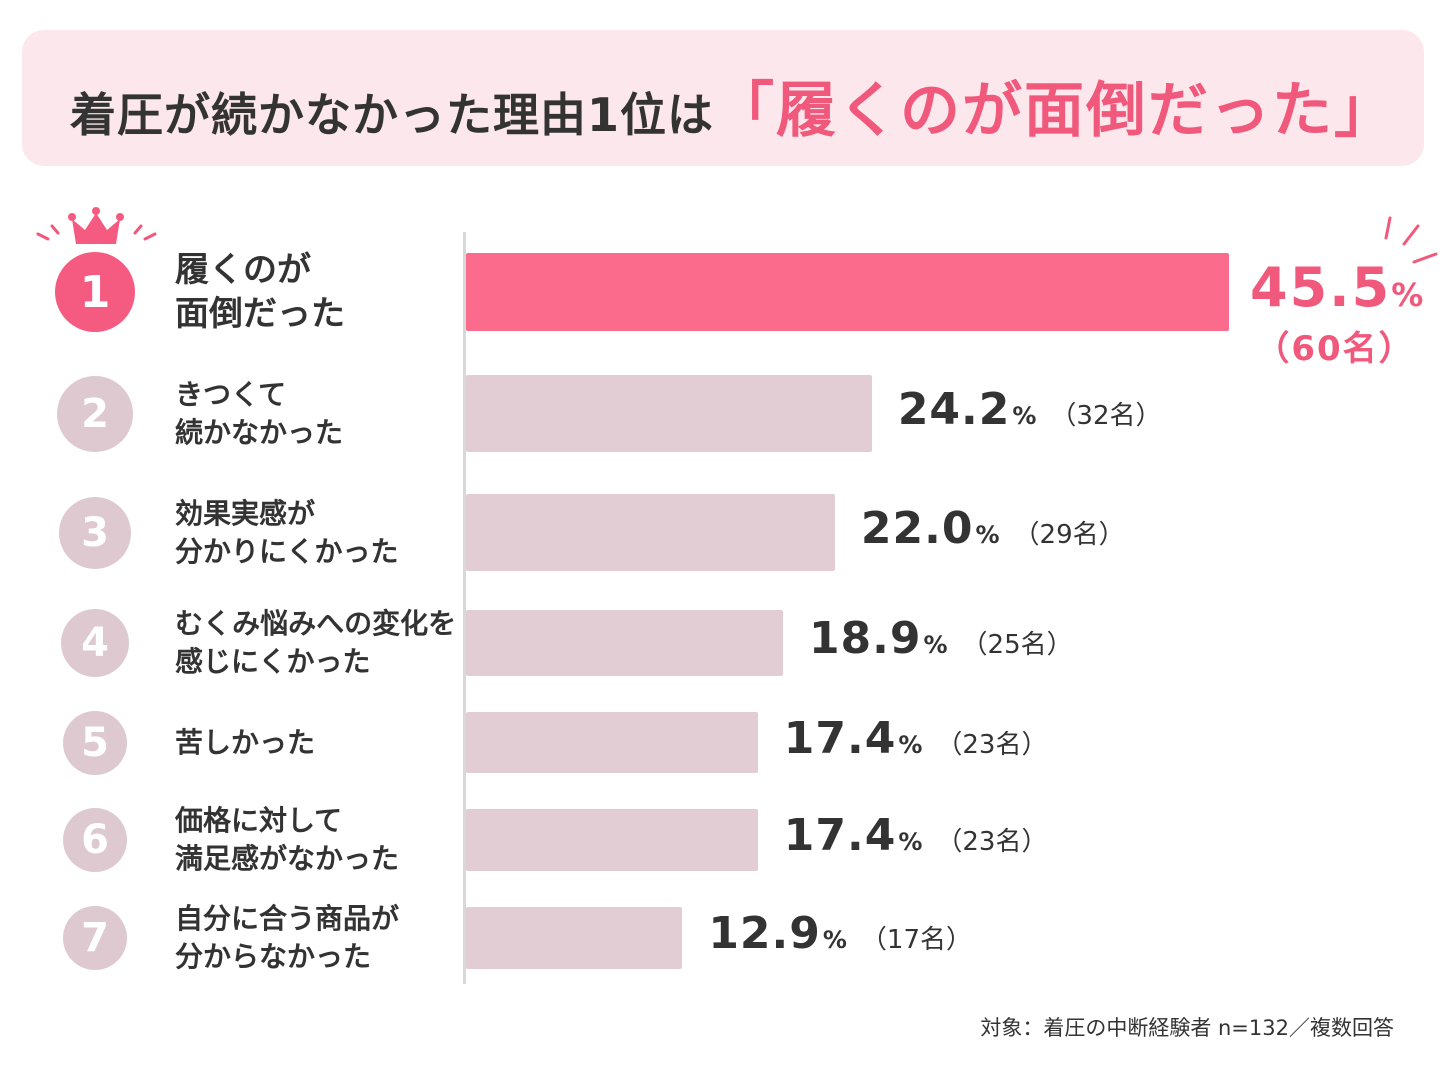 The image size is (1448, 1086). Describe the element at coordinates (287, 551) in the screenshot. I see `category-label-line: 分かりにくかった` at that location.